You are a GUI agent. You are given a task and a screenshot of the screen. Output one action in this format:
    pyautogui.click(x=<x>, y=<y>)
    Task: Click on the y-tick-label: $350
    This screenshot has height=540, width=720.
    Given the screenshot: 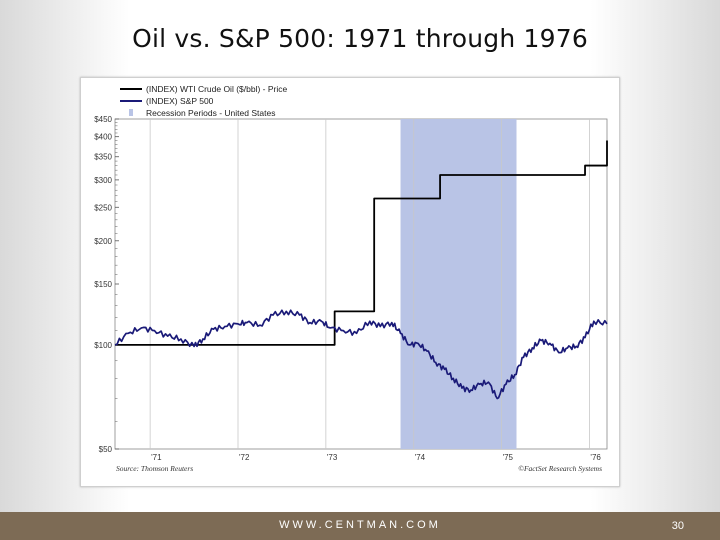 What is the action you would take?
    pyautogui.click(x=103, y=157)
    